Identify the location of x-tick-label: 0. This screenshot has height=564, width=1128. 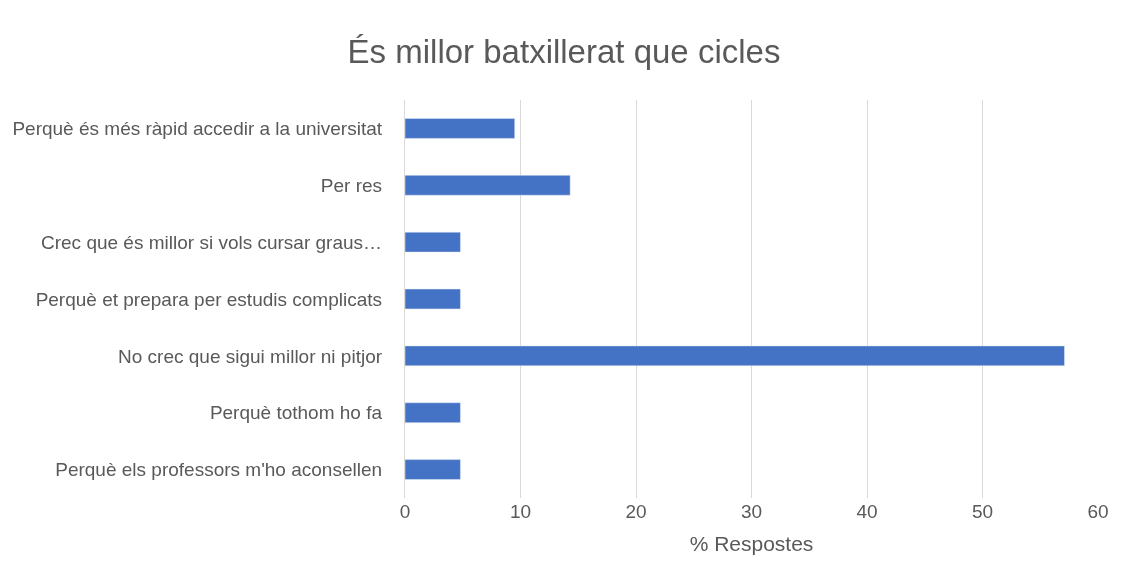
(405, 511).